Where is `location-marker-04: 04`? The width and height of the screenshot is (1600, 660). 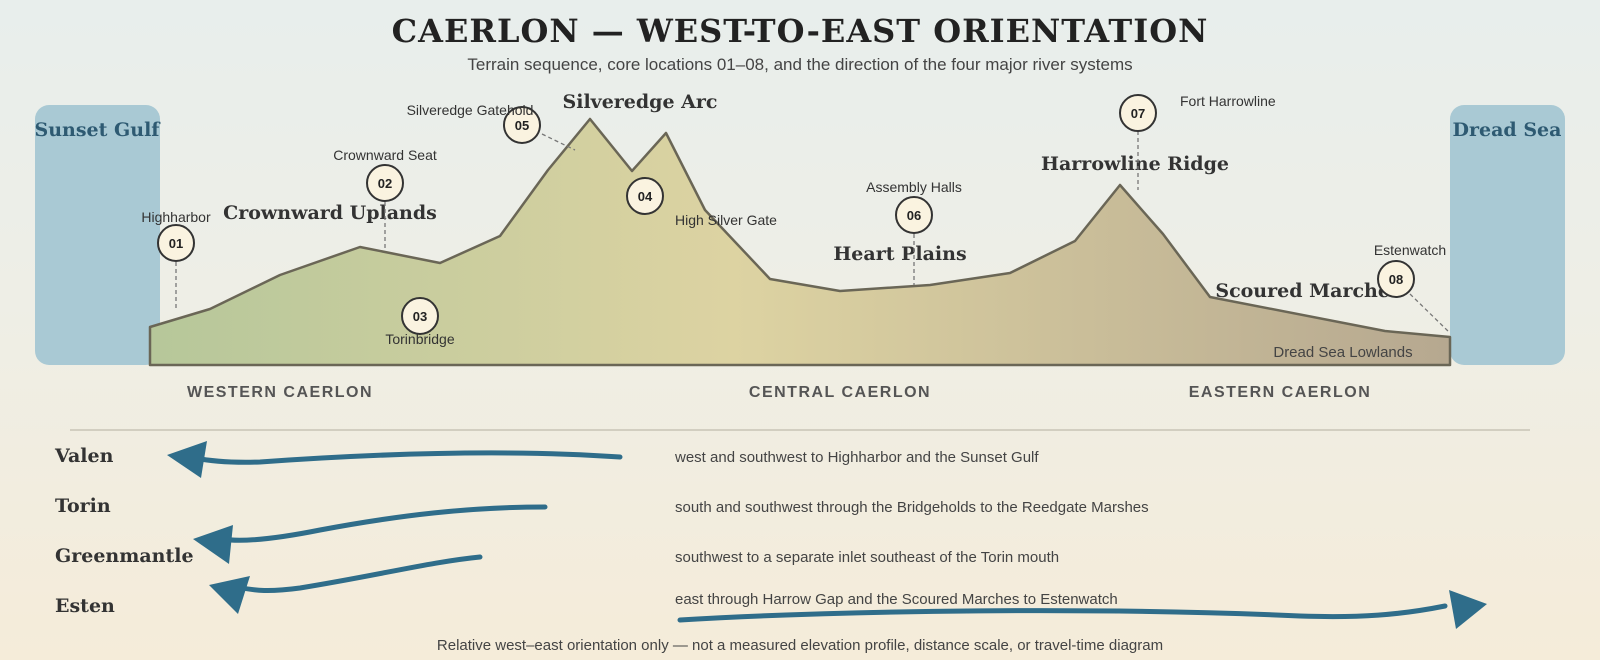
location-marker-04: 04 is located at coordinates (645, 196).